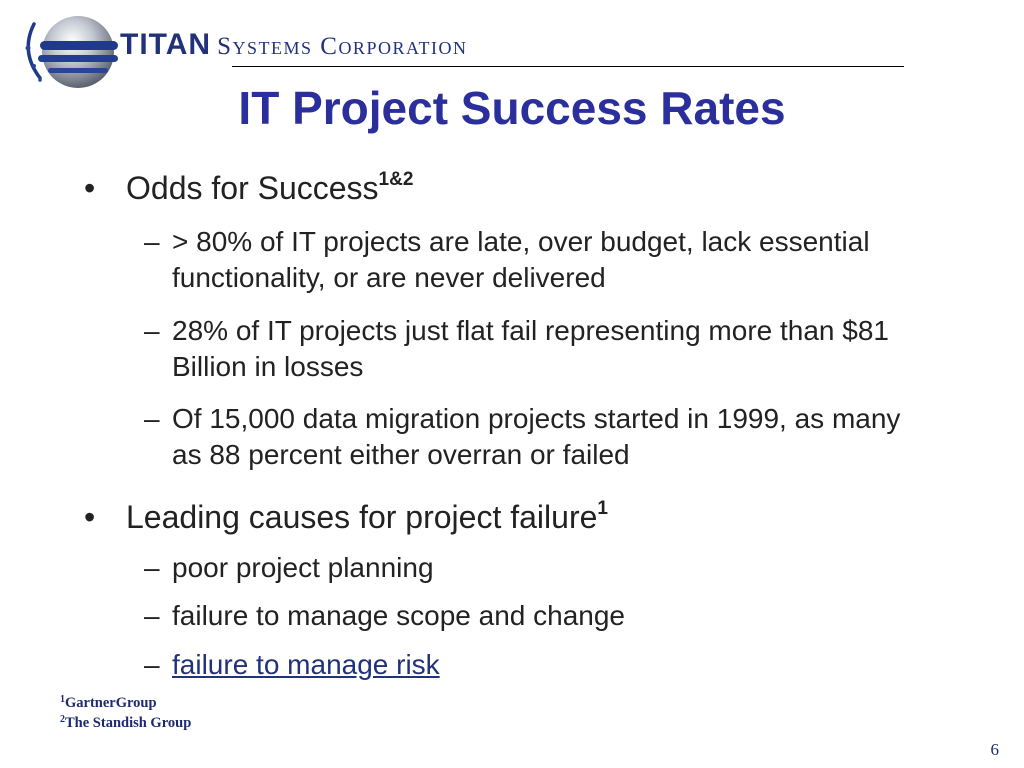 The height and width of the screenshot is (768, 1024). What do you see at coordinates (398, 615) in the screenshot?
I see `sub-bullet-text: failure to manage scope and change` at bounding box center [398, 615].